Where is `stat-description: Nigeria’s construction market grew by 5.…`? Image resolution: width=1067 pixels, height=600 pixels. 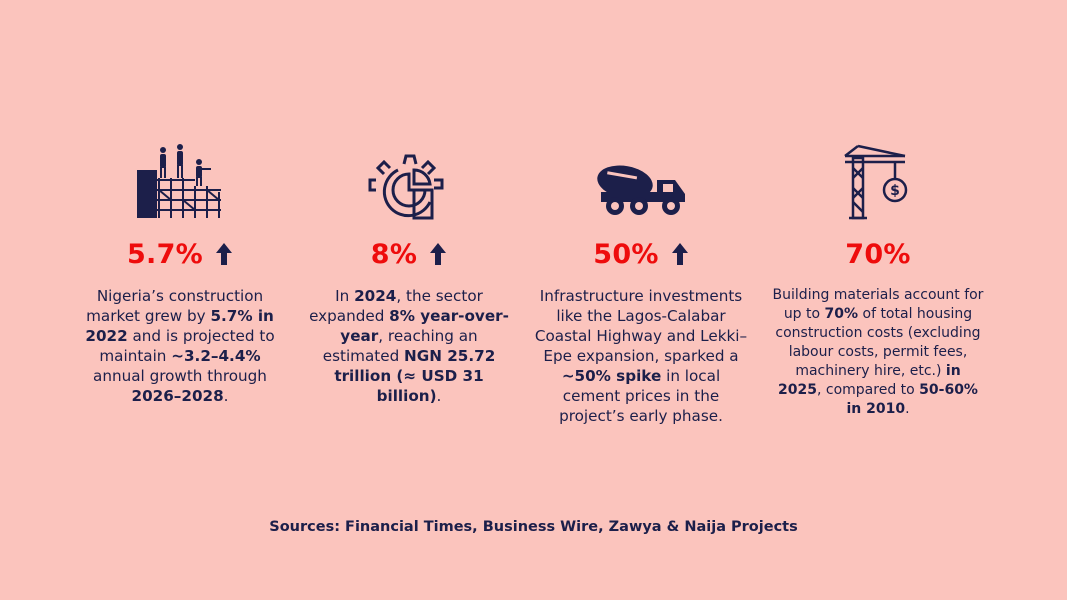
stat-description: Nigeria’s construction market grew by 5.… is located at coordinates (180, 346).